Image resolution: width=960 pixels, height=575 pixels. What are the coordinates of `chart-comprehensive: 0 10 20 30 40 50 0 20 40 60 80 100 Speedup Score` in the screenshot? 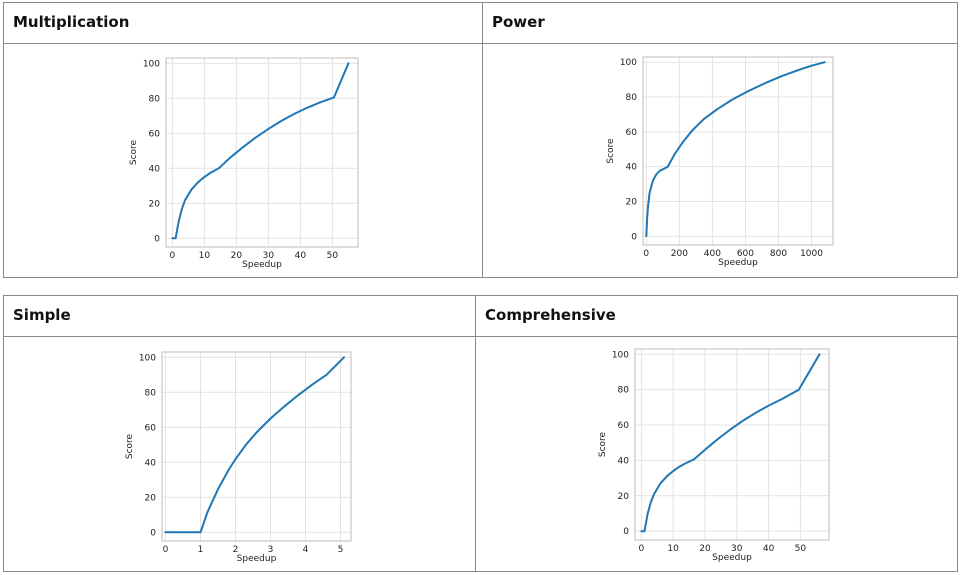 It's located at (714, 455).